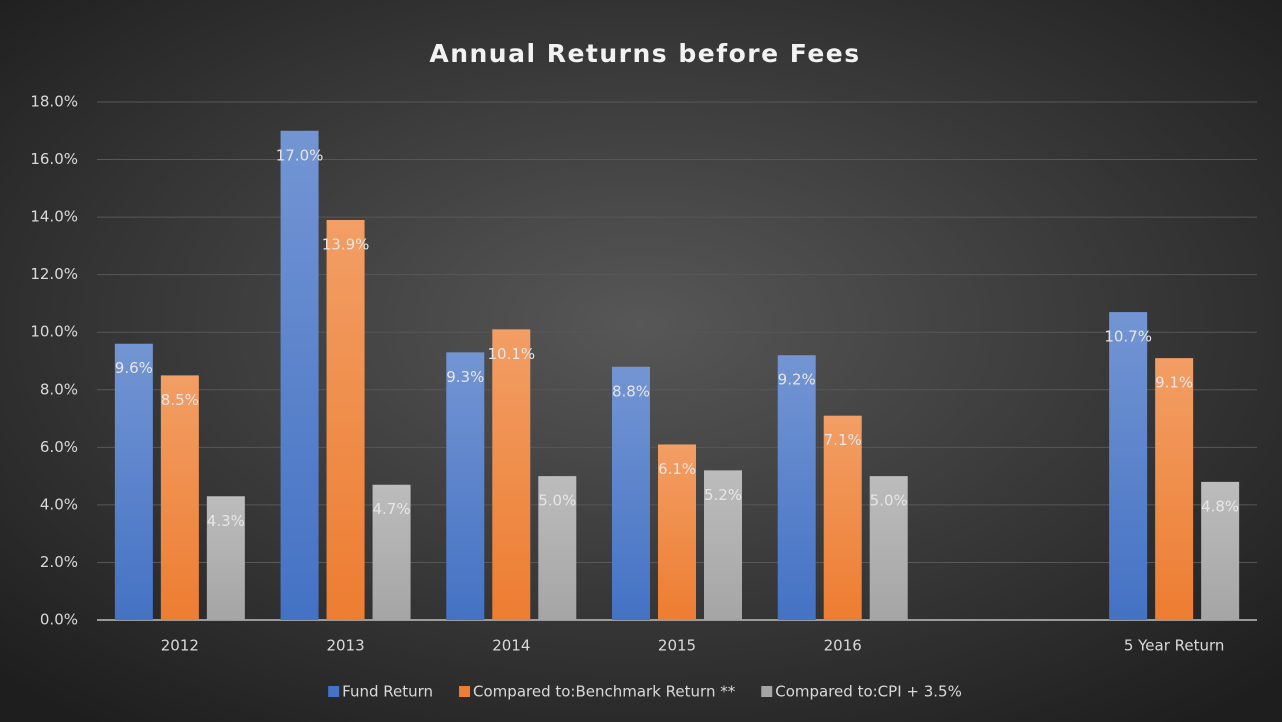 Image resolution: width=1282 pixels, height=722 pixels. I want to click on x-tick-label: 2016, so click(843, 646).